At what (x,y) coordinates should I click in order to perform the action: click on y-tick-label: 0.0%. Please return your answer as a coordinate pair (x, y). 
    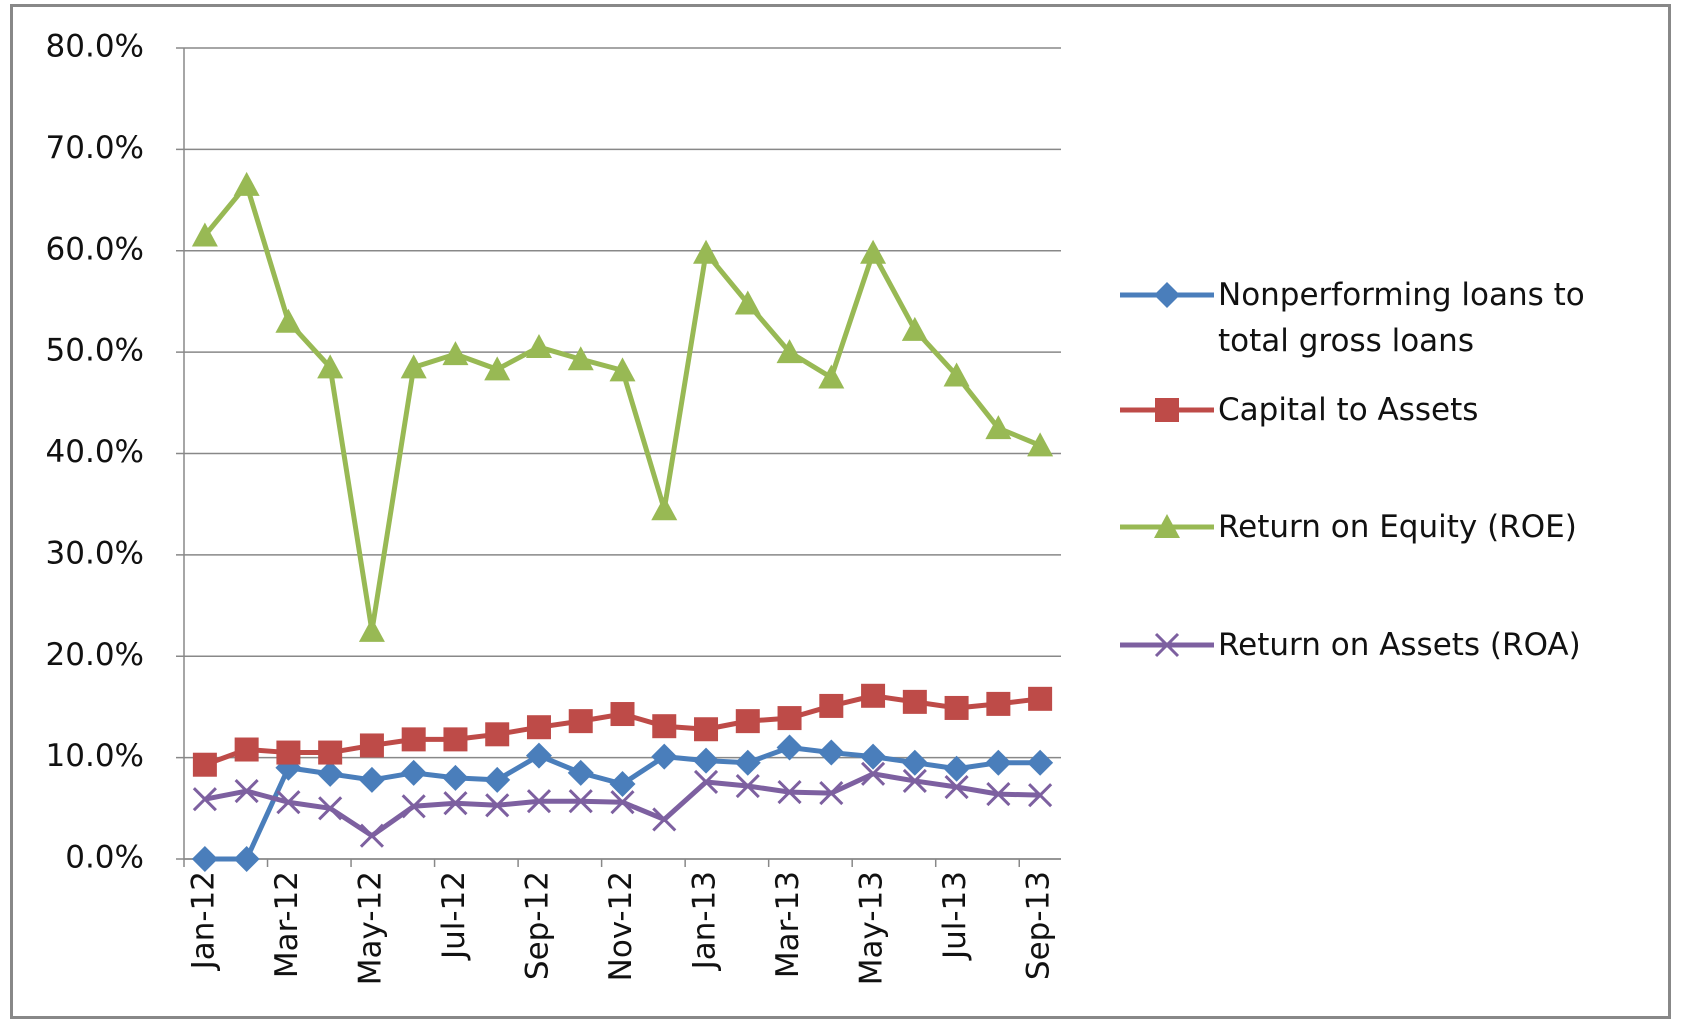
    Looking at the image, I should click on (104, 858).